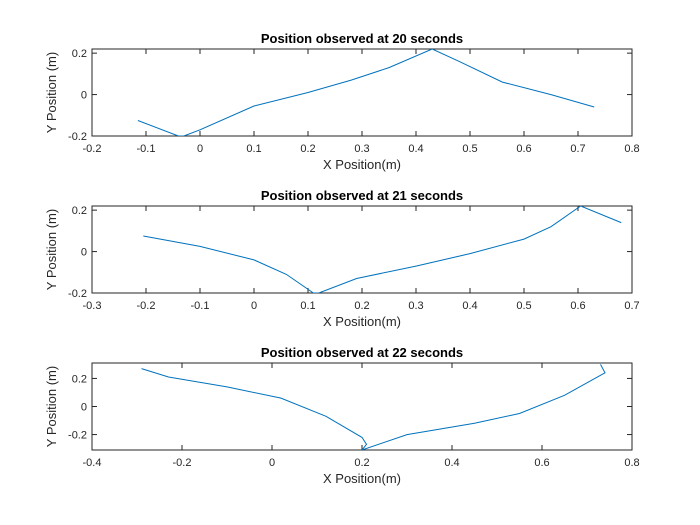  Describe the element at coordinates (92, 306) in the screenshot. I see `x-tick-label: -0.3` at that location.